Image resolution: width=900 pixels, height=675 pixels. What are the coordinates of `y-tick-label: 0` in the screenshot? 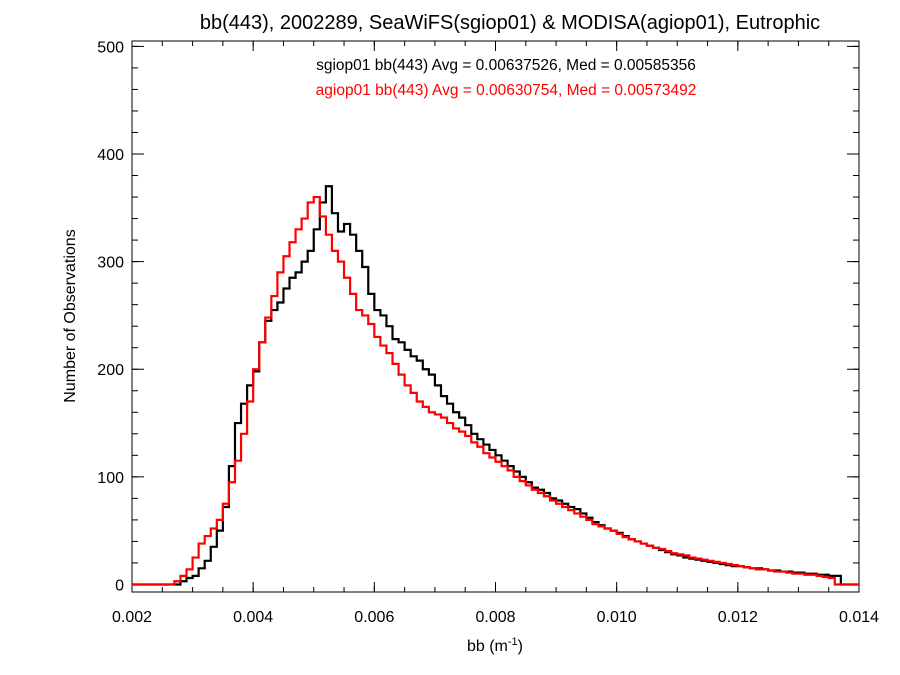 It's located at (119, 585).